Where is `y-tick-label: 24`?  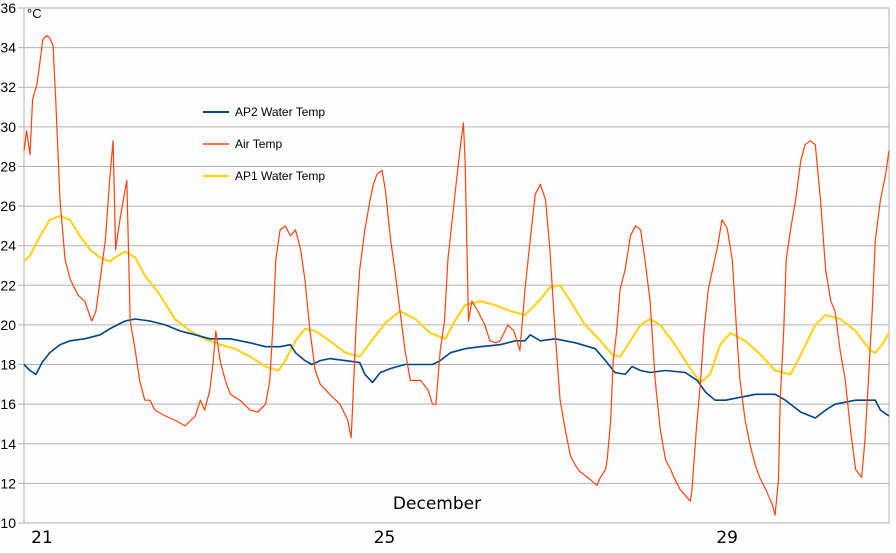
y-tick-label: 24 is located at coordinates (8, 246).